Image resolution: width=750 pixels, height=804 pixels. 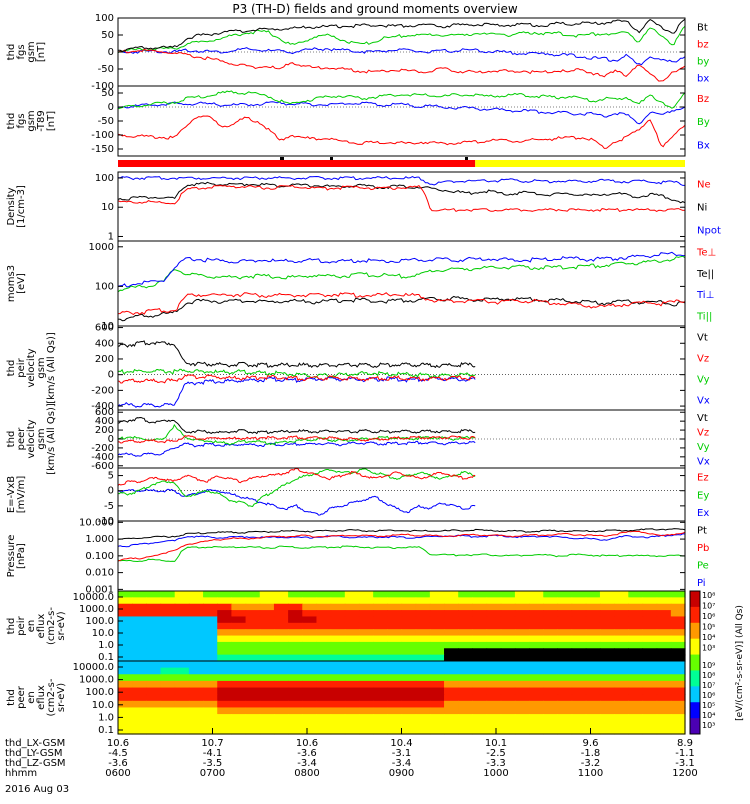 What do you see at coordinates (102, 149) in the screenshot?
I see `tick-label: -150` at bounding box center [102, 149].